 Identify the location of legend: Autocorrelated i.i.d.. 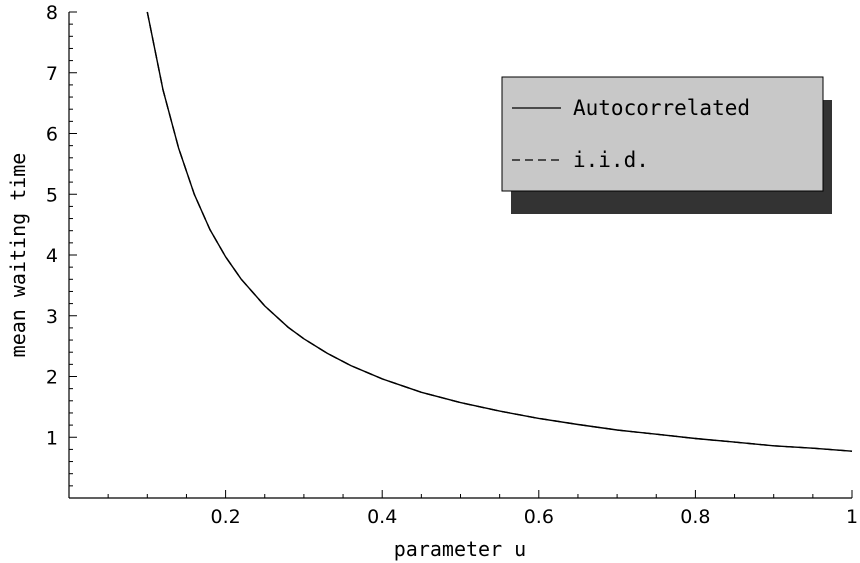
(666, 145).